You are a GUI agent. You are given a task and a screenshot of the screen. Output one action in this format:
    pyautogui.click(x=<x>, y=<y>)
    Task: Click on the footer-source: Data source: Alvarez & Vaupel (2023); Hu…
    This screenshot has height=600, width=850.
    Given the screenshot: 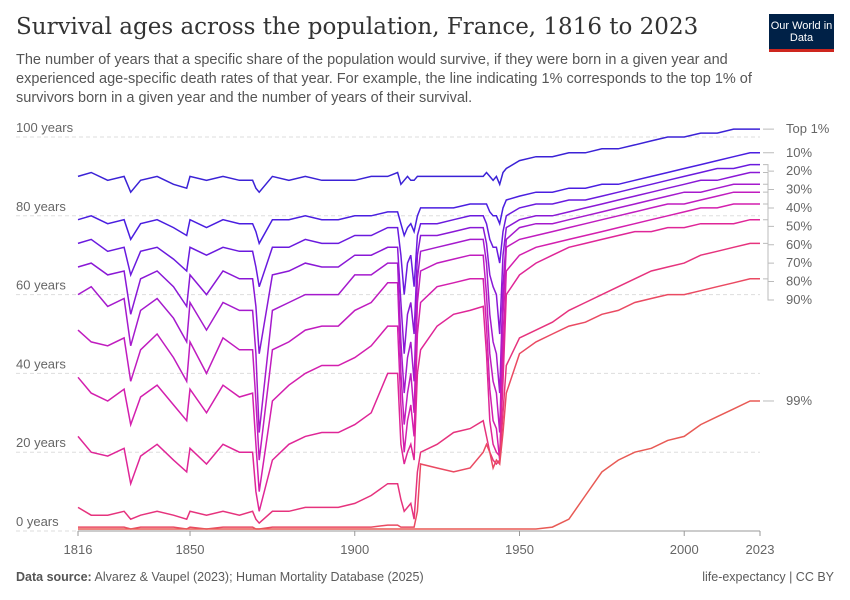 What is the action you would take?
    pyautogui.click(x=220, y=577)
    